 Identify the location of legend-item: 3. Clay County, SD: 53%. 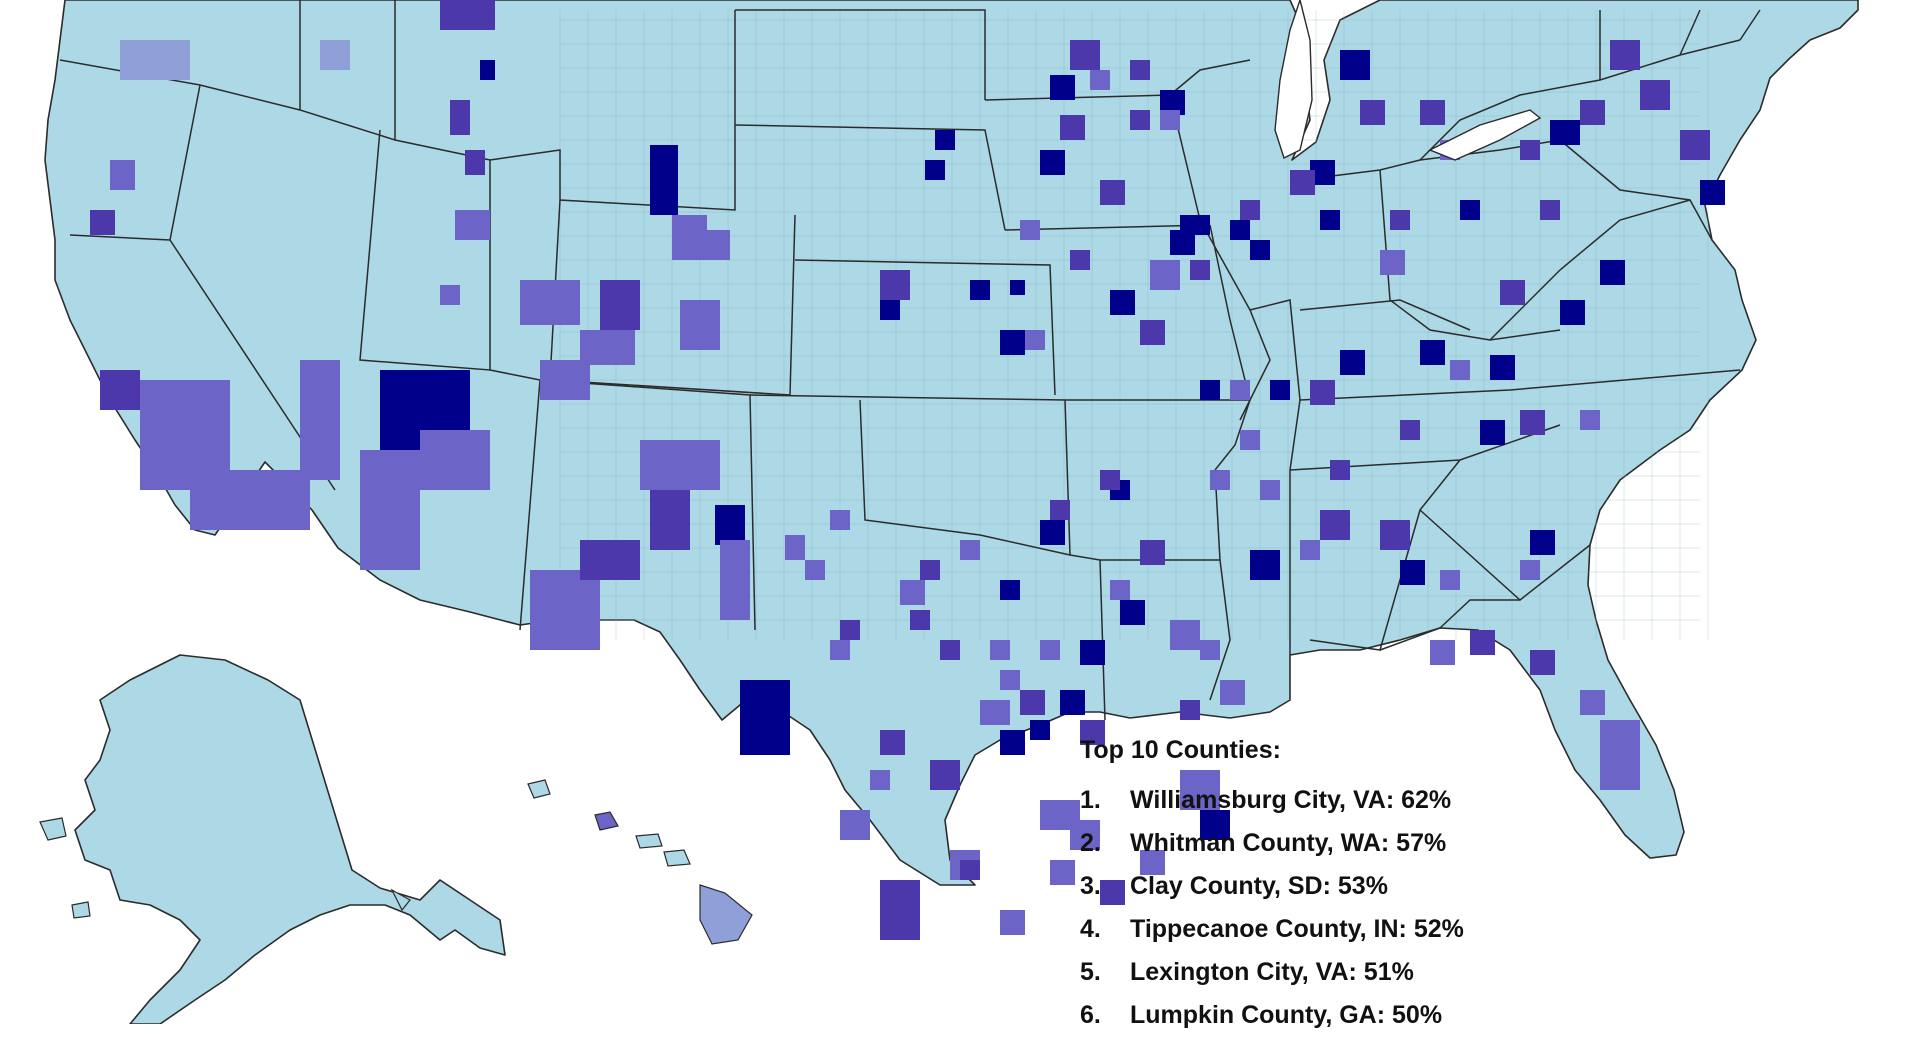
(1360, 886).